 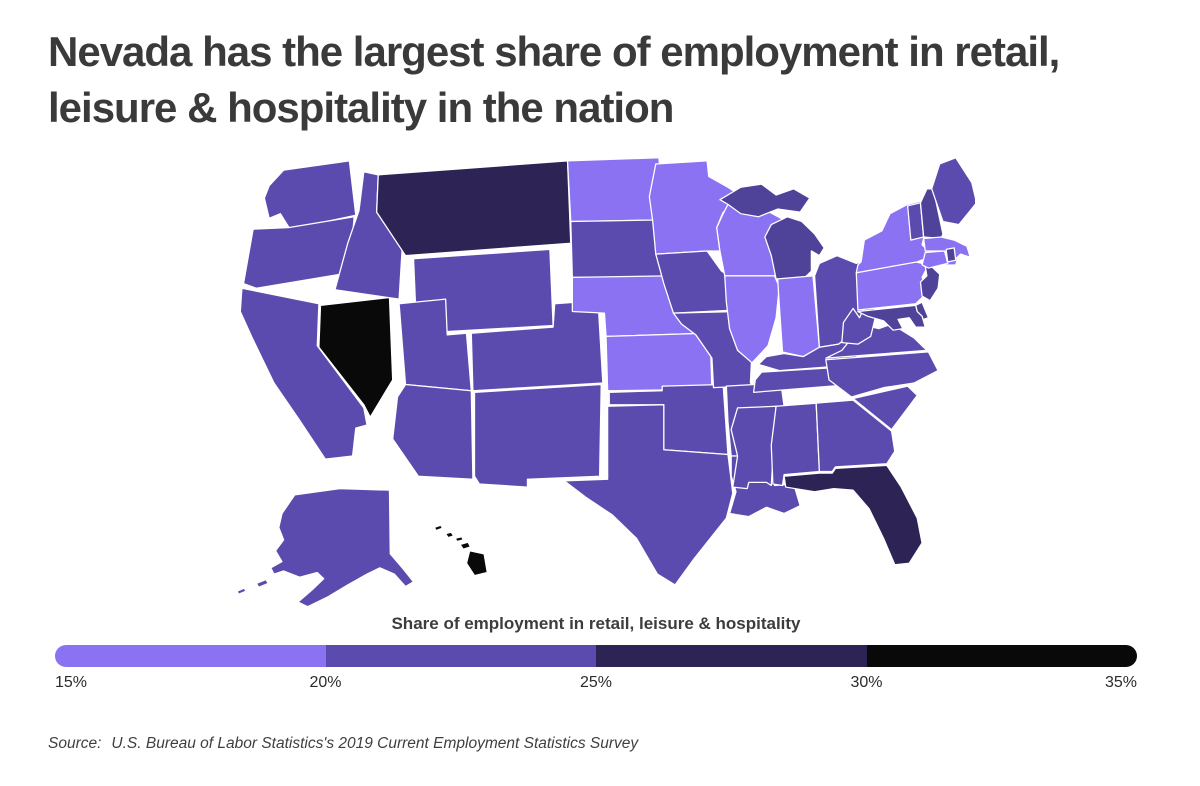 What do you see at coordinates (866, 682) in the screenshot?
I see `legend-tick-30%: 30%` at bounding box center [866, 682].